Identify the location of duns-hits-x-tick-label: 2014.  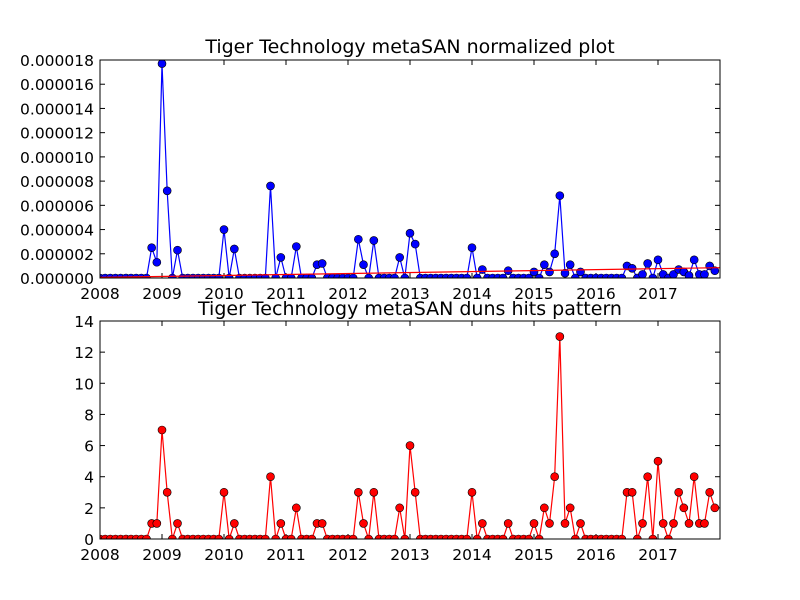
(471, 555).